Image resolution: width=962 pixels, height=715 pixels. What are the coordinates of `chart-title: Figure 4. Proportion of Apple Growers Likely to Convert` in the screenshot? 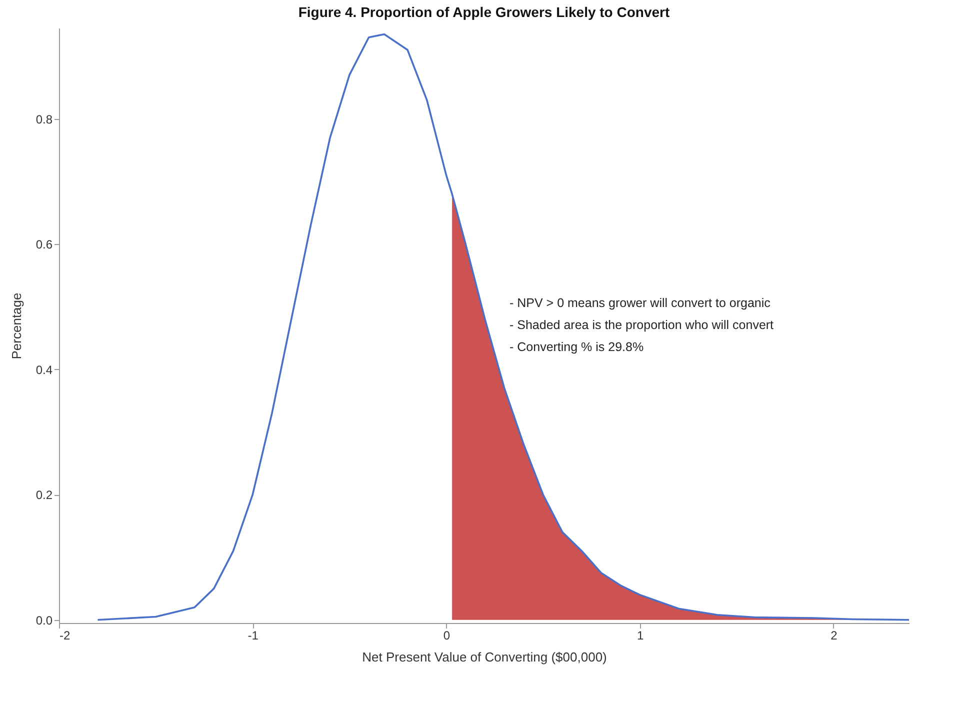 It's located at (484, 12).